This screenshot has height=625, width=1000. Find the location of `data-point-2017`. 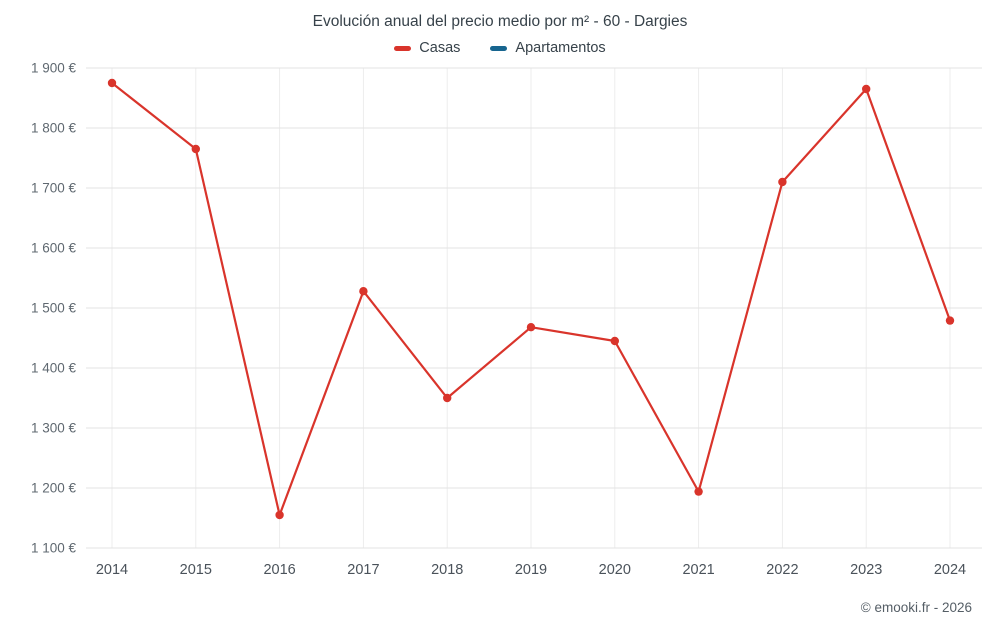

data-point-2017 is located at coordinates (363, 291).